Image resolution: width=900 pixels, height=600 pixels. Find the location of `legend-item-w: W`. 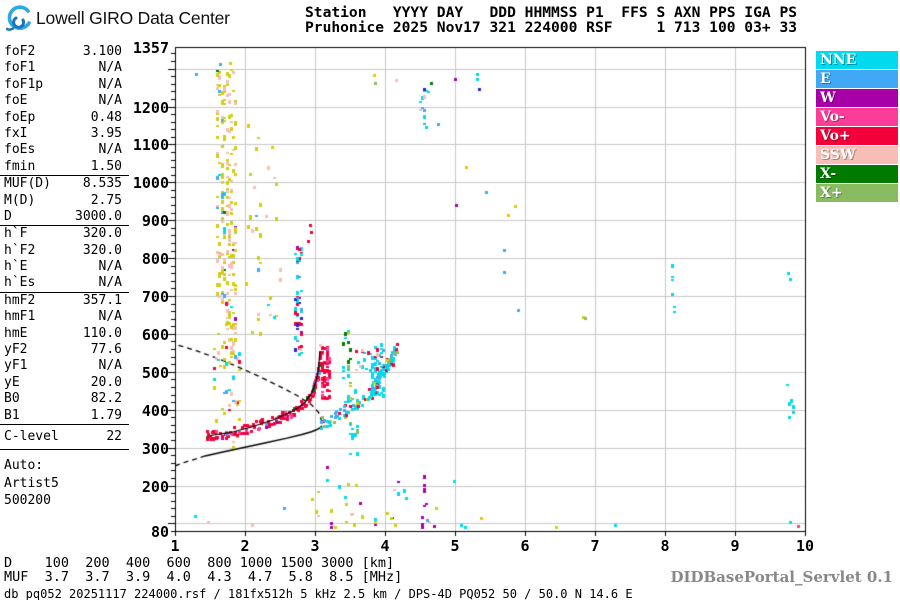

legend-item-w: W is located at coordinates (857, 98).